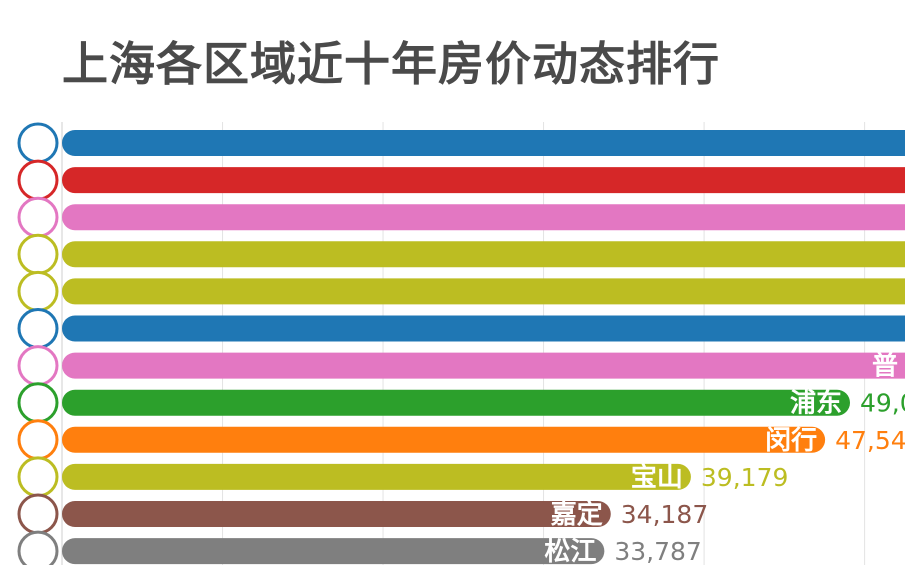 Image resolution: width=905 pixels, height=565 pixels. I want to click on bar-icons, so click(38, 343).